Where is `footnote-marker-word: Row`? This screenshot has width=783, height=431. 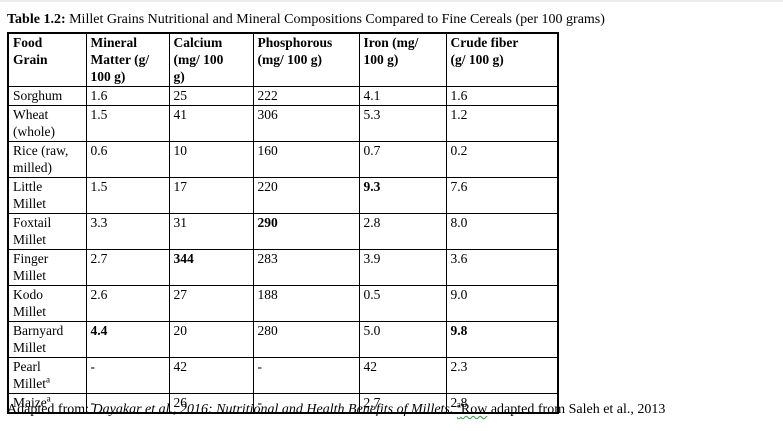 footnote-marker-word: Row is located at coordinates (474, 409).